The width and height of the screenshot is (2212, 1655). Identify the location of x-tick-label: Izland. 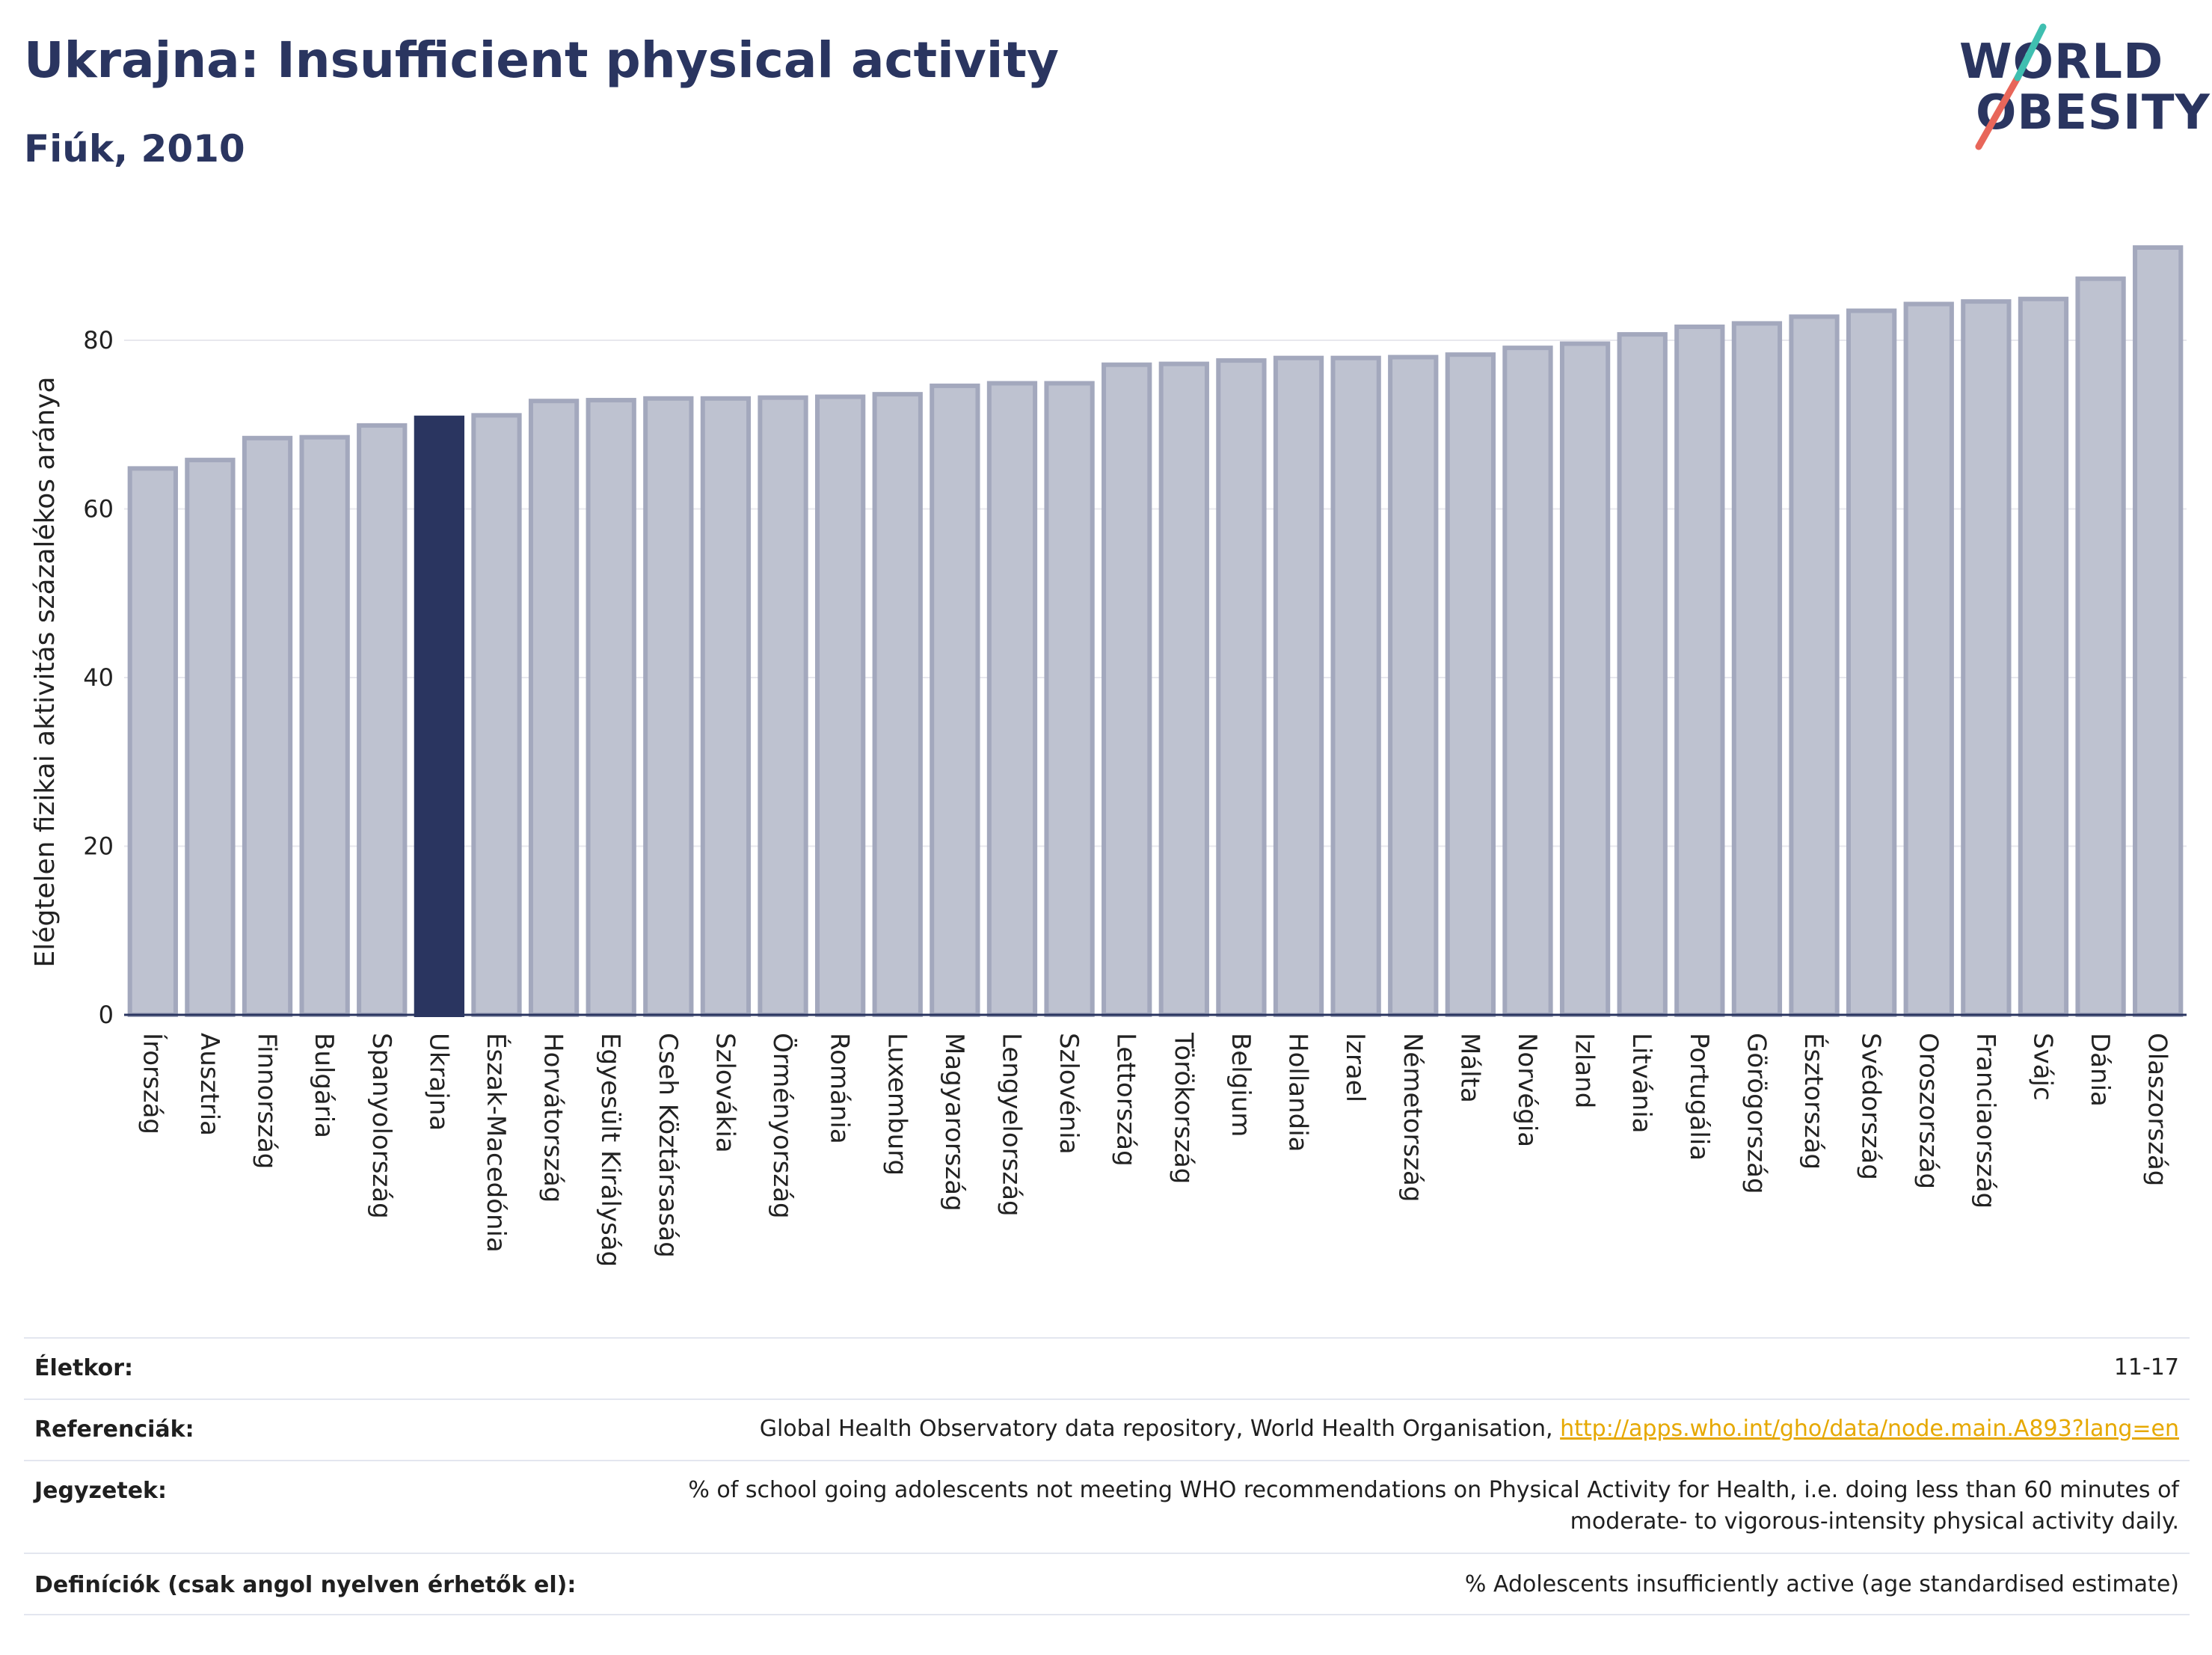
(1585, 1070).